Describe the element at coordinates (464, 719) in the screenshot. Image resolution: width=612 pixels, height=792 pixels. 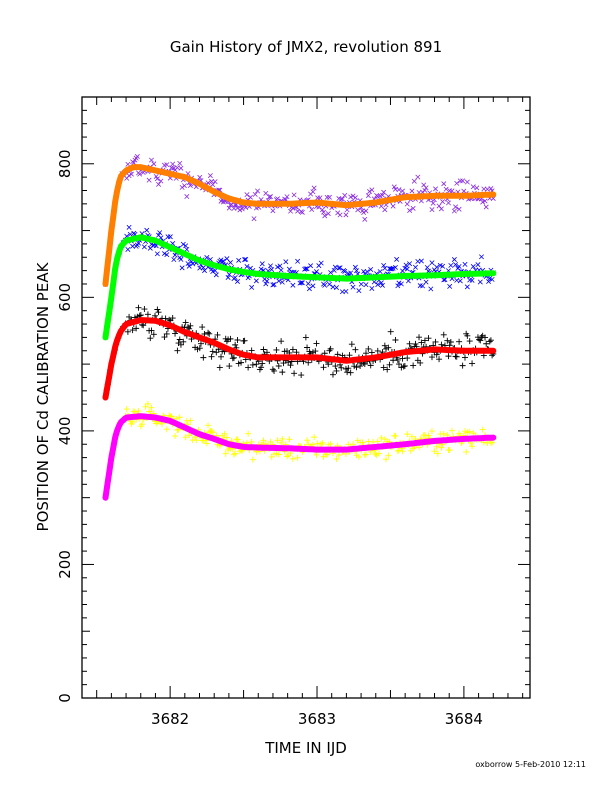
I see `x-tick-label: 3684` at that location.